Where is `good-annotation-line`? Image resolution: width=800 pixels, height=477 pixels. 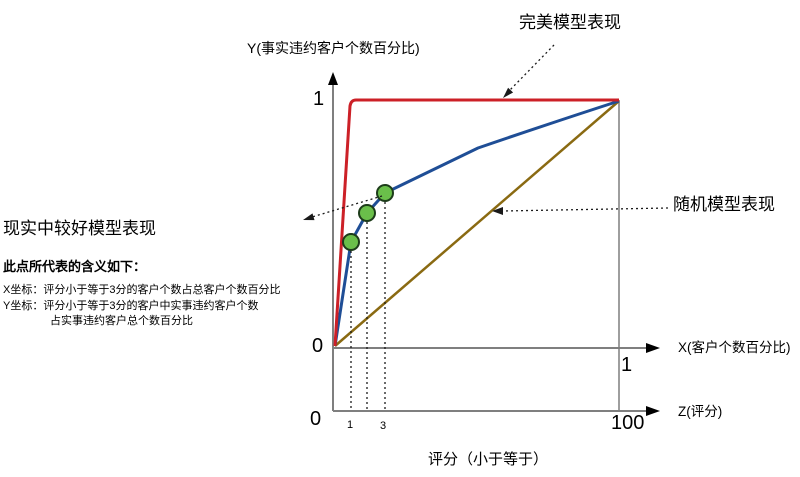
good-annotation-line is located at coordinates (347, 206).